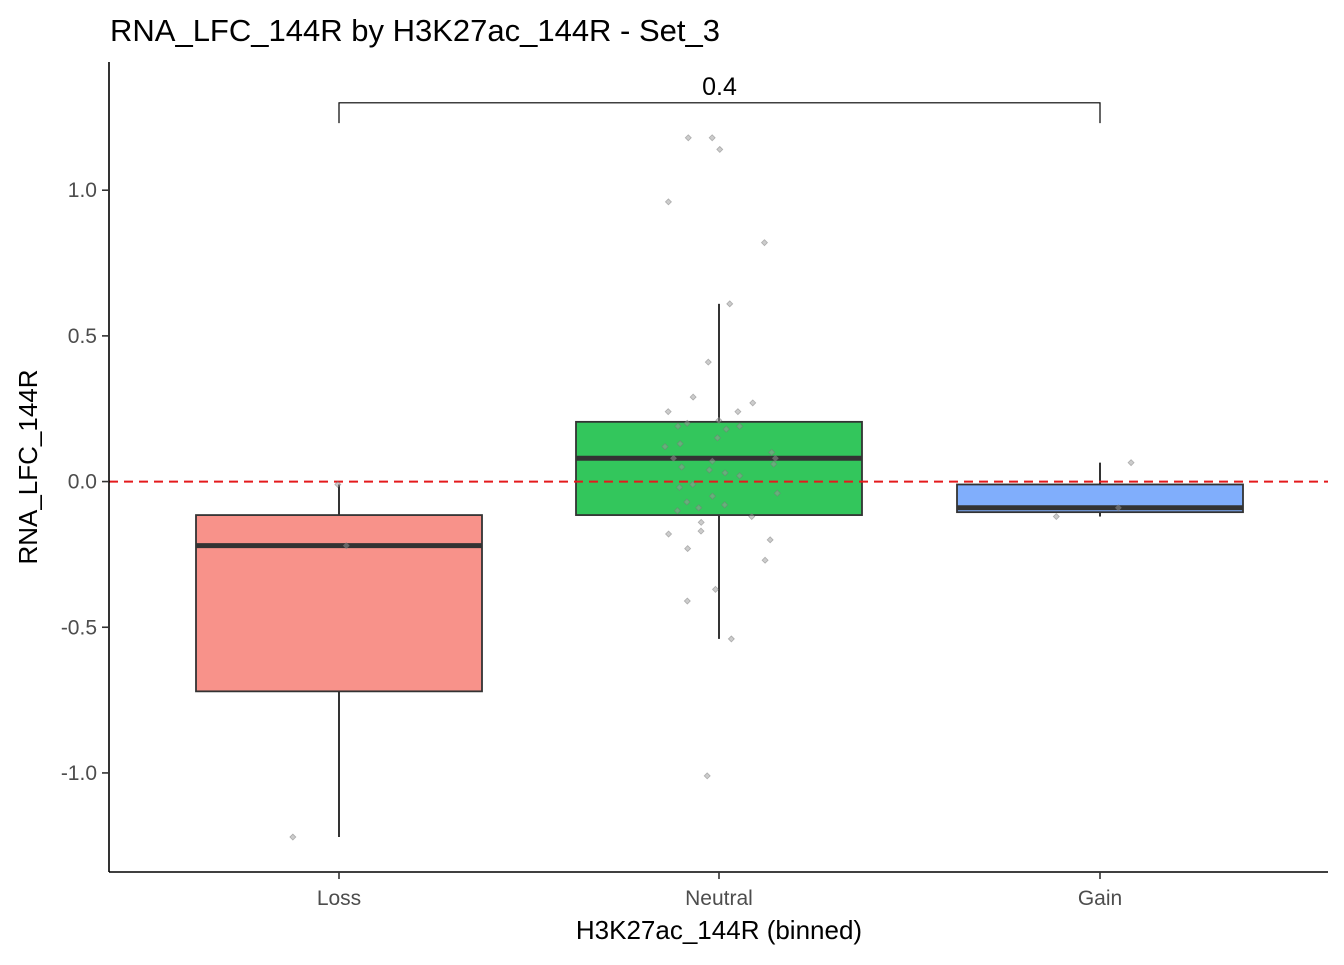 This screenshot has height=965, width=1344. What do you see at coordinates (1100, 489) in the screenshot?
I see `box-gain` at bounding box center [1100, 489].